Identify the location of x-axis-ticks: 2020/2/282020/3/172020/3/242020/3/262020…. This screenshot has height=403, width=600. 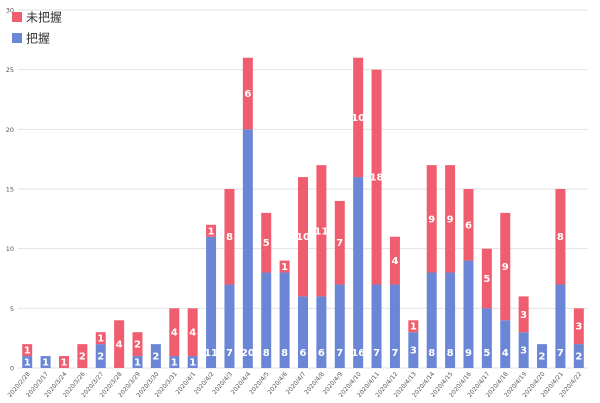
(295, 385).